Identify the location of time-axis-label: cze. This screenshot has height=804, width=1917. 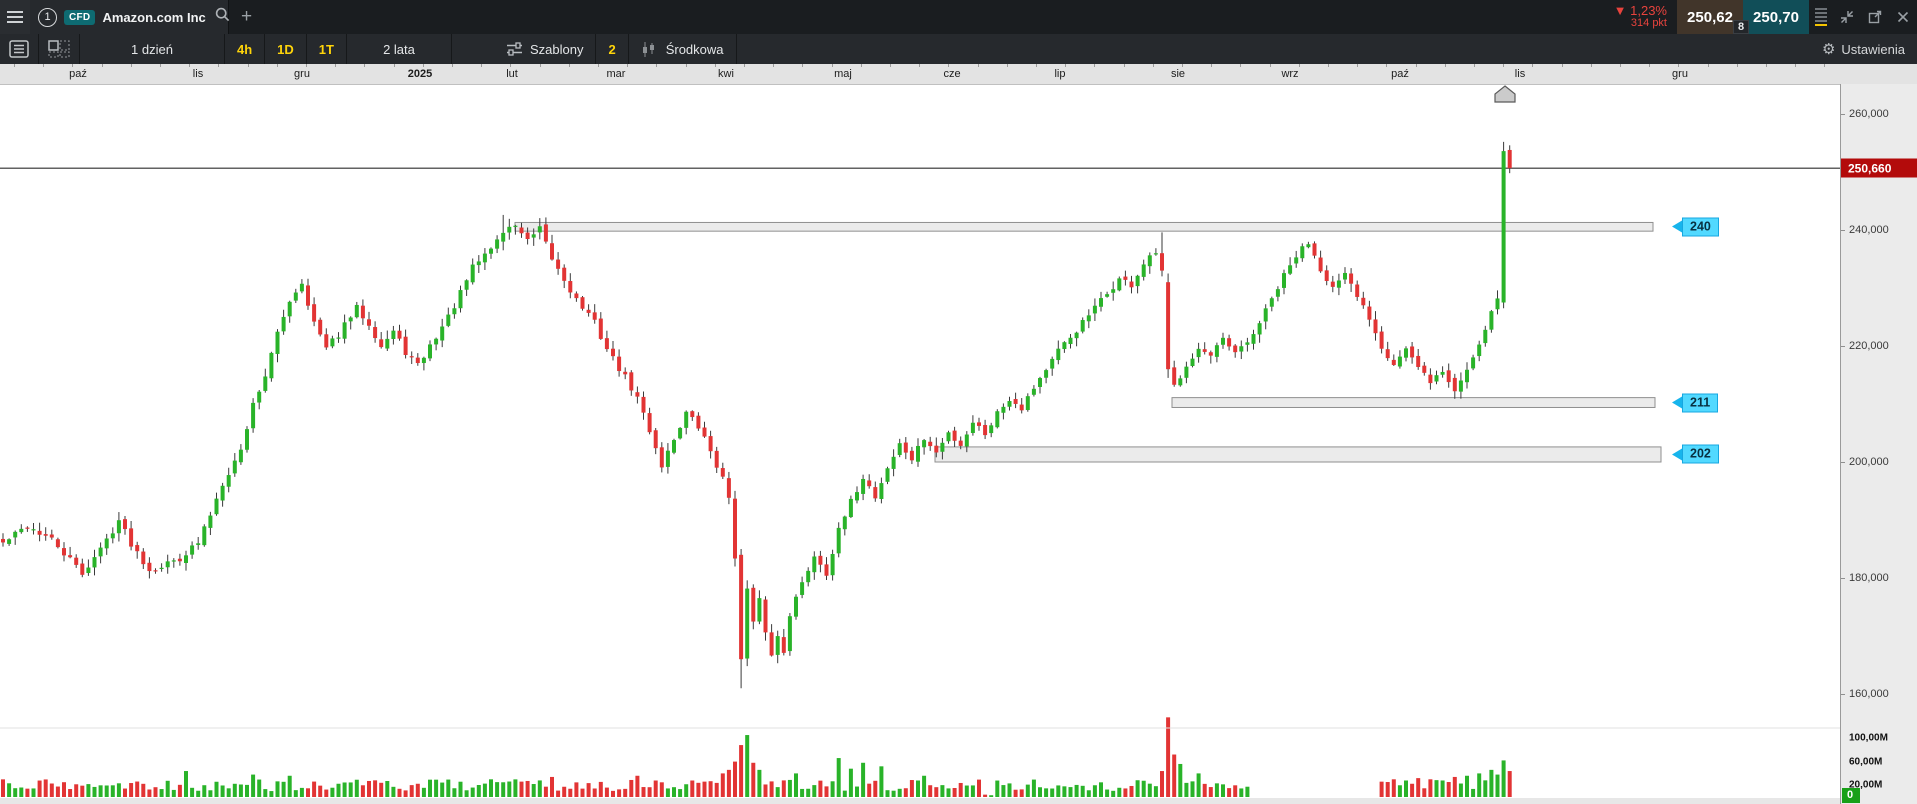
(952, 74).